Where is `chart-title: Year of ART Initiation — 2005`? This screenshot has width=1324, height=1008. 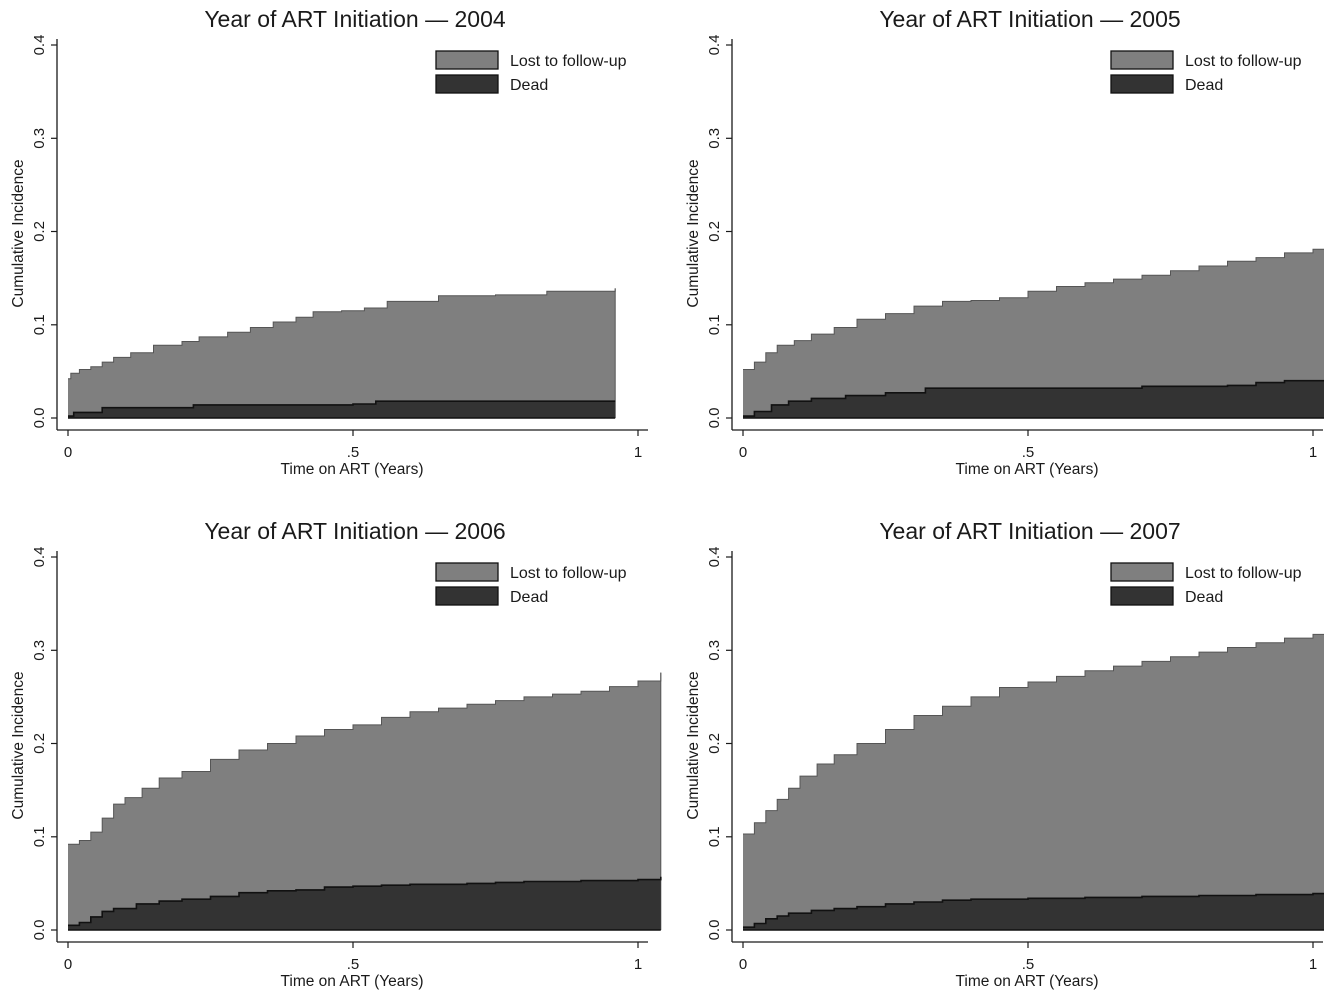
chart-title: Year of ART Initiation — 2005 is located at coordinates (1029, 19).